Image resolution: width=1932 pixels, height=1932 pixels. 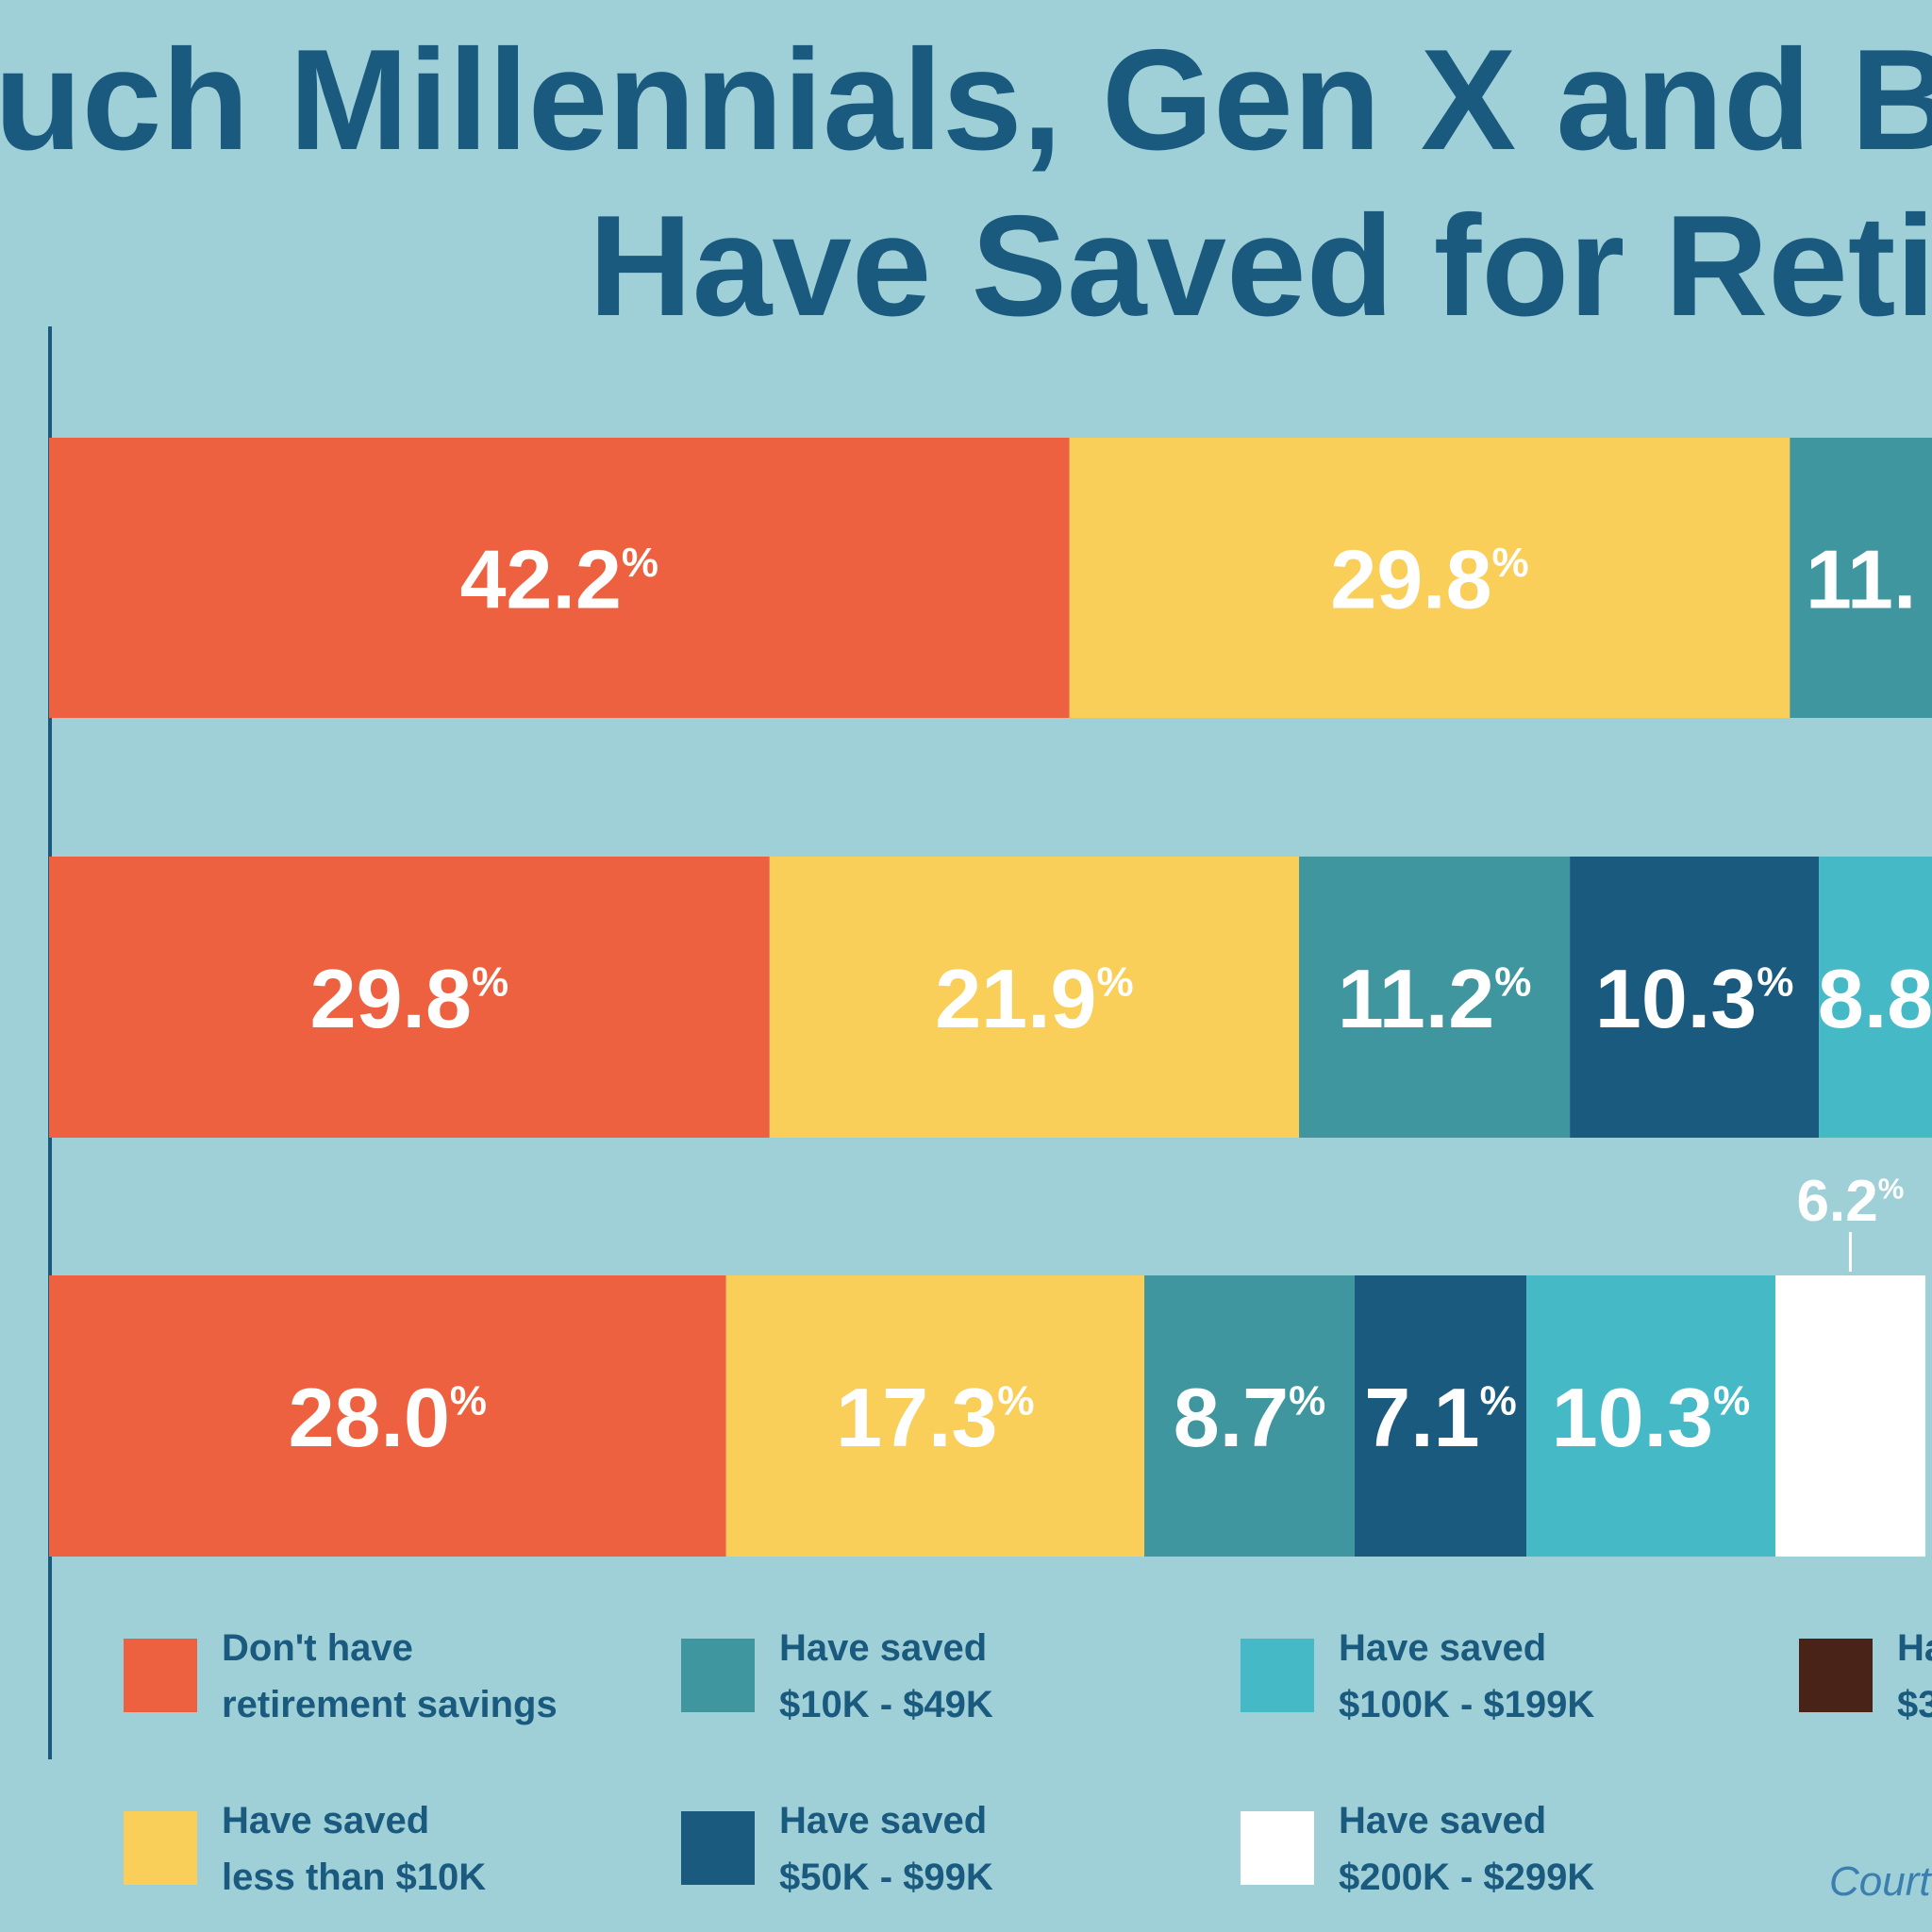 I want to click on data-label: 7.1%, so click(x=1440, y=1417).